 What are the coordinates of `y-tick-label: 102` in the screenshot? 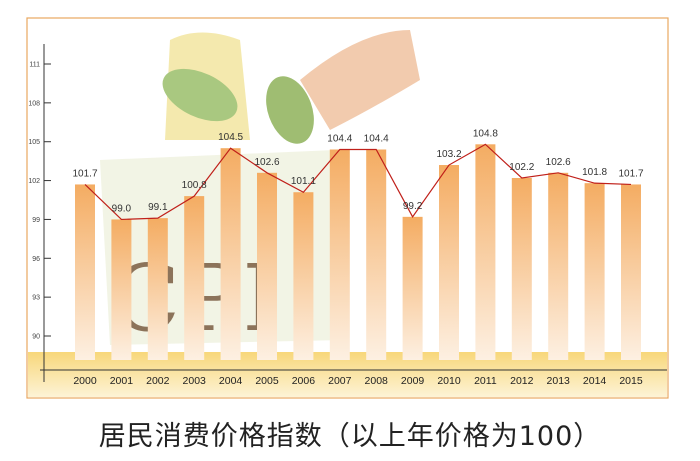 It's located at (34, 181).